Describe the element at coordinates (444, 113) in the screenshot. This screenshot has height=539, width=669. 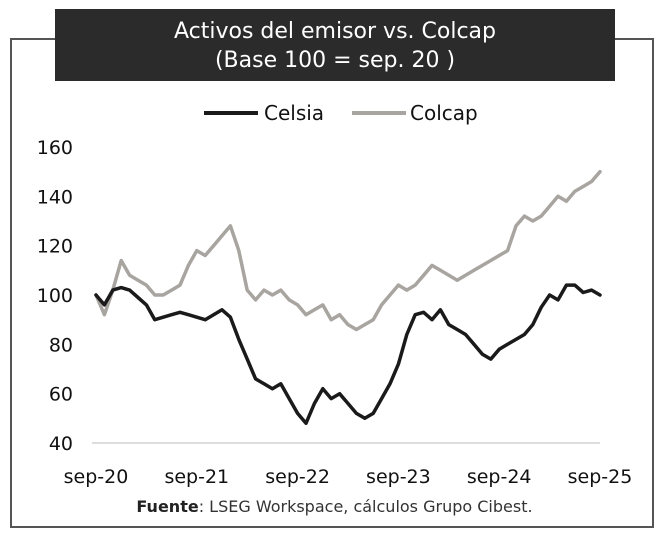
I see `legend-label-colcap: Colcap` at that location.